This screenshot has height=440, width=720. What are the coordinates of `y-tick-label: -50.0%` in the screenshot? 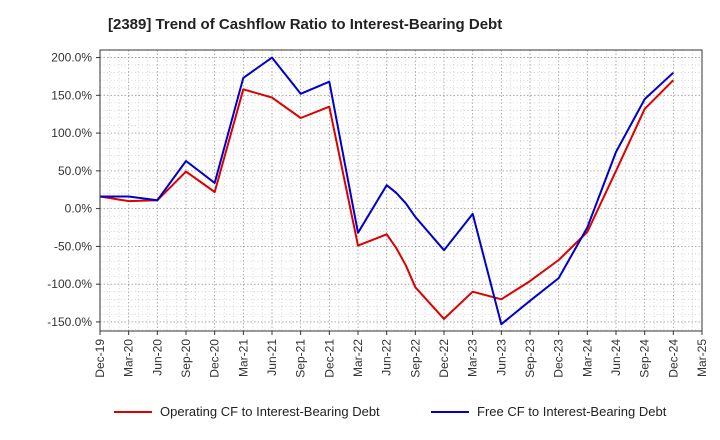 It's located at (73, 246).